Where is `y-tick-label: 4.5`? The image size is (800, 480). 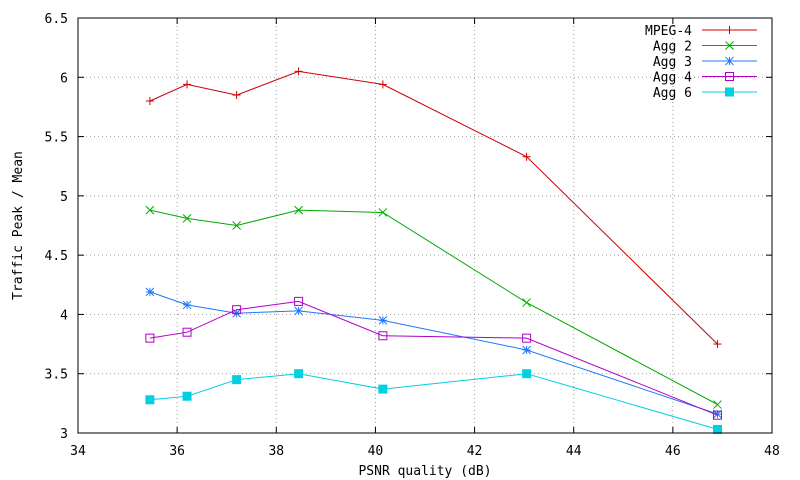
y-tick-label: 4.5 is located at coordinates (56, 256).